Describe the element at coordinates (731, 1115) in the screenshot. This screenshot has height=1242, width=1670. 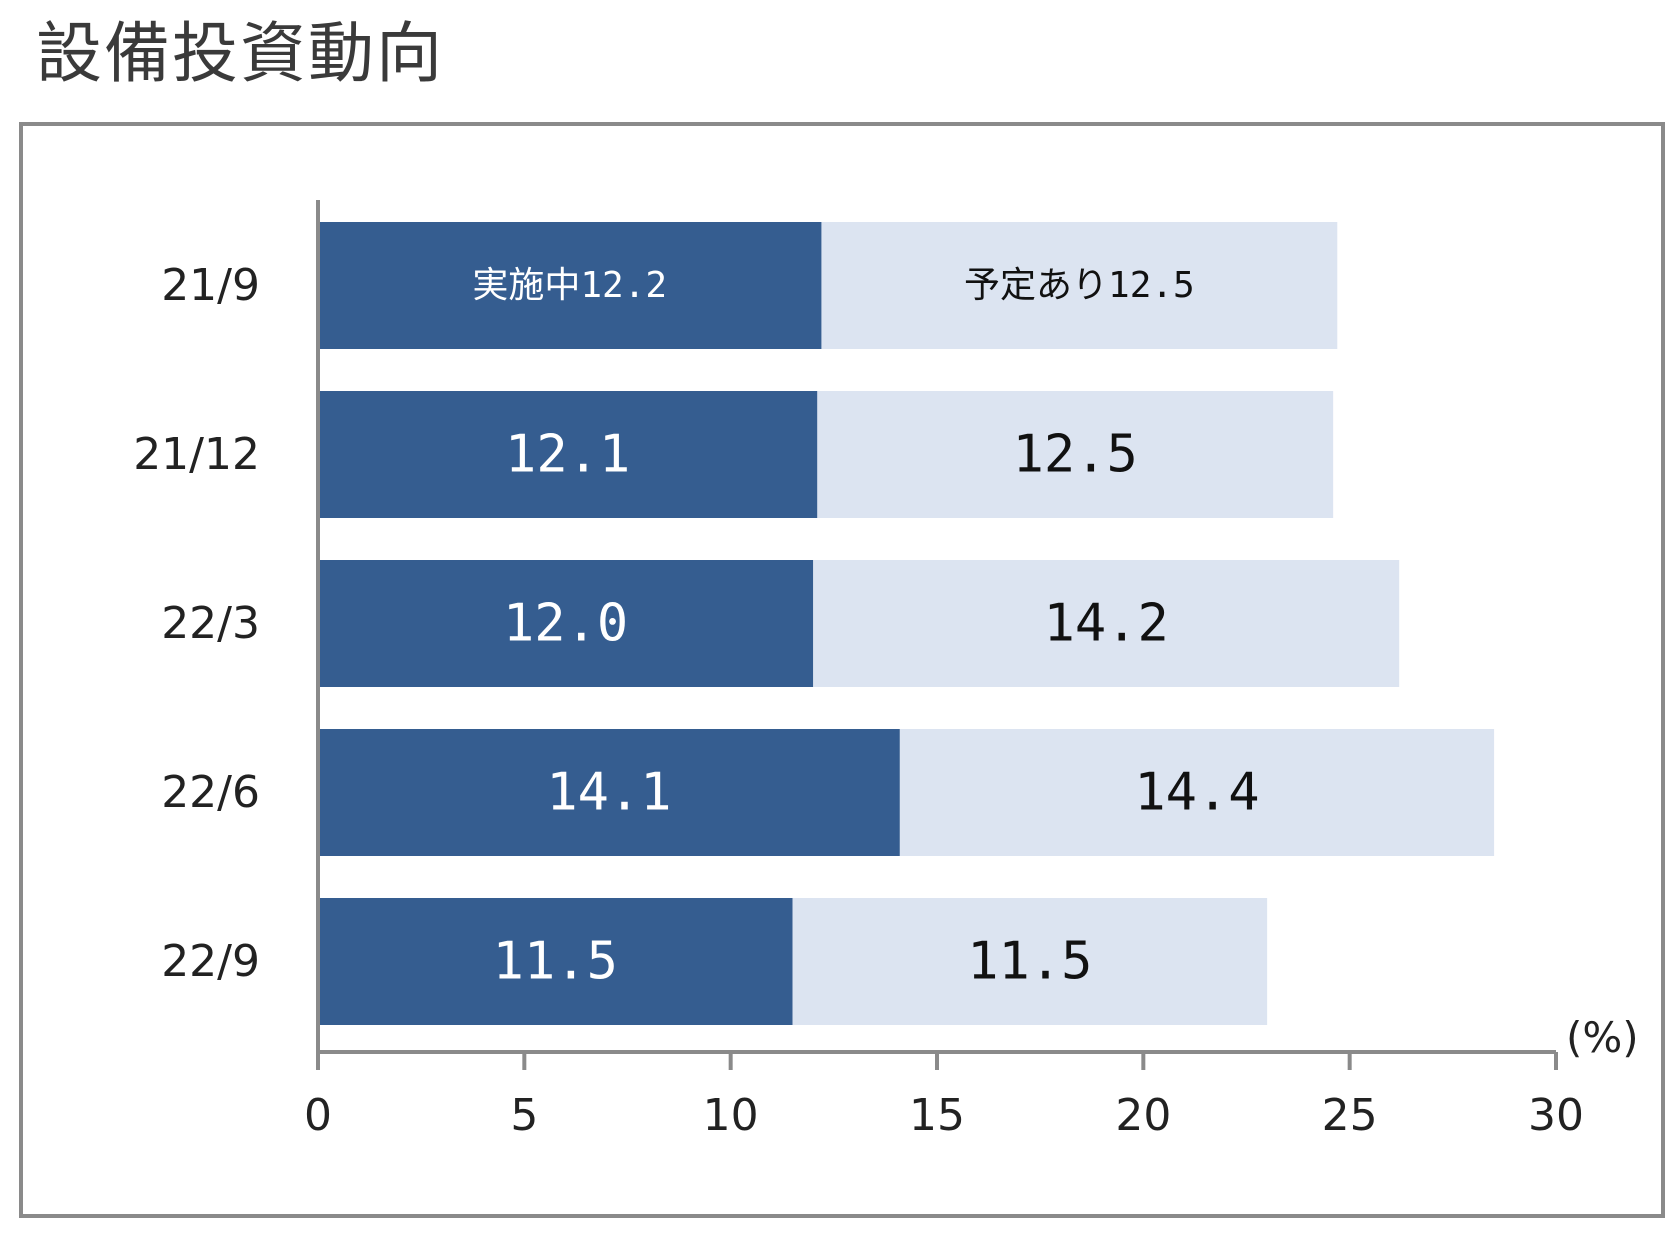
I see `x-tick-label-2: 10` at that location.